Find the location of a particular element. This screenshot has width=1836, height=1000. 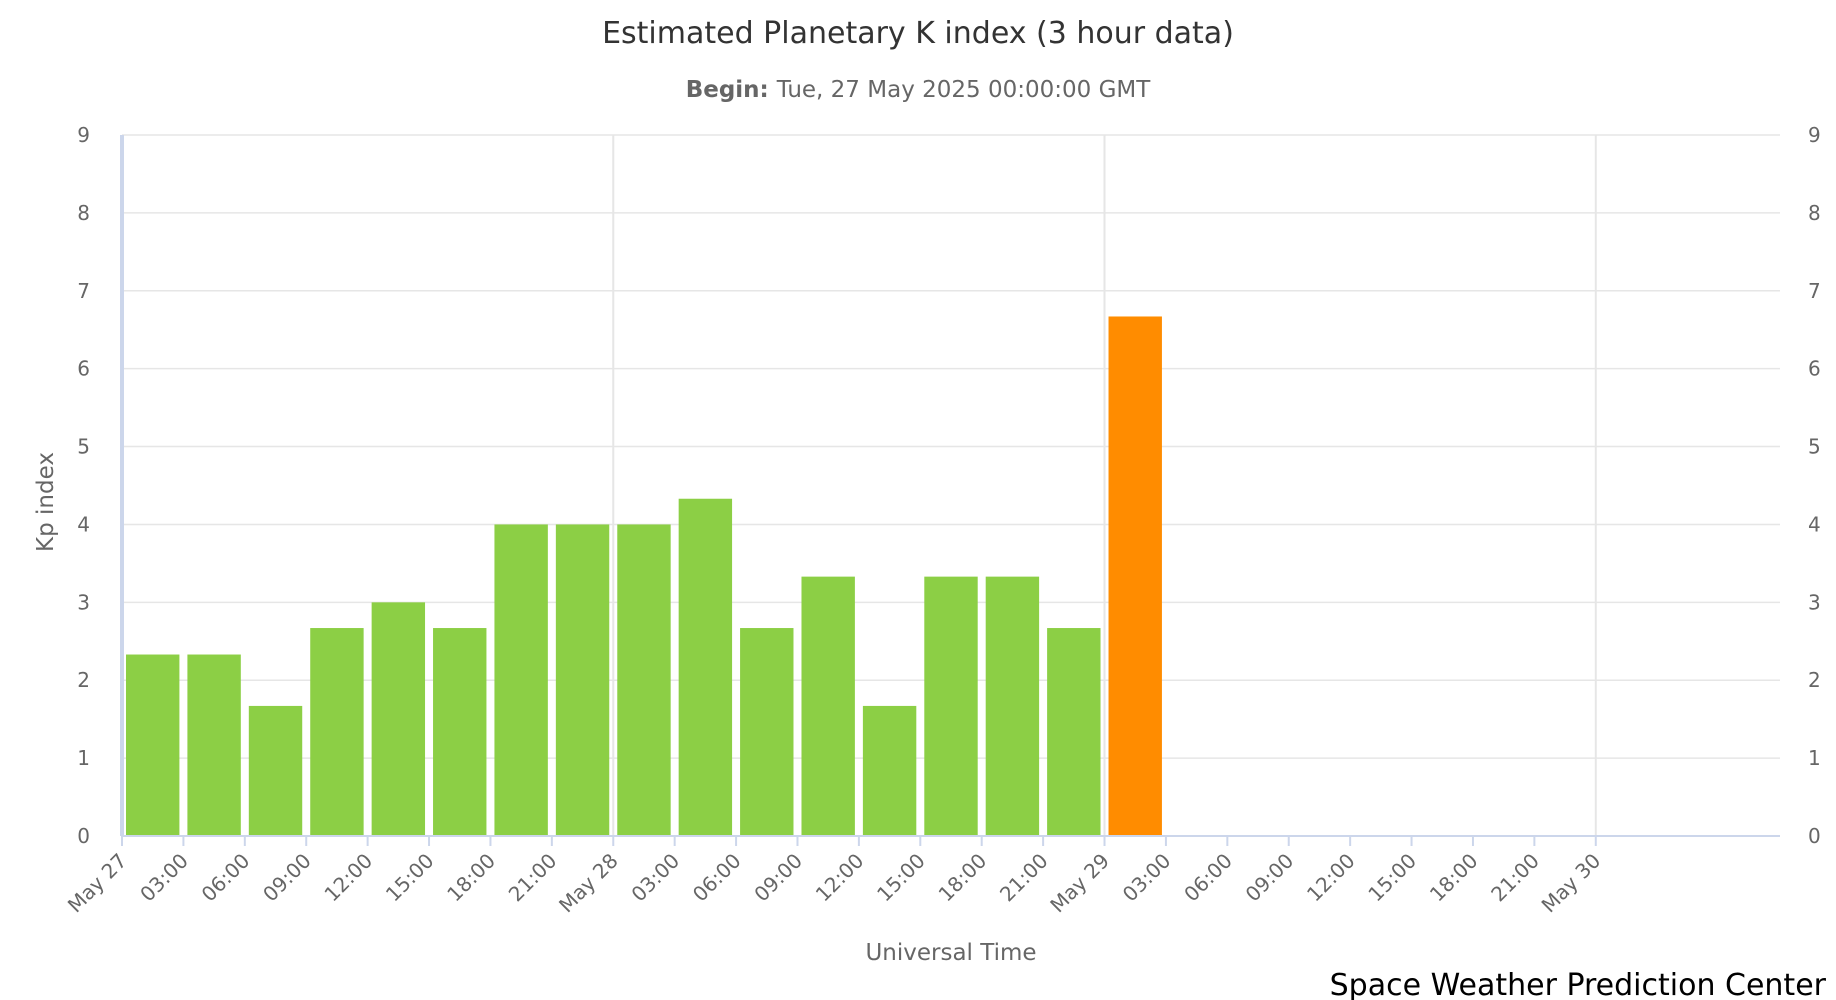

x-tick-label: May 27 is located at coordinates (97, 883).